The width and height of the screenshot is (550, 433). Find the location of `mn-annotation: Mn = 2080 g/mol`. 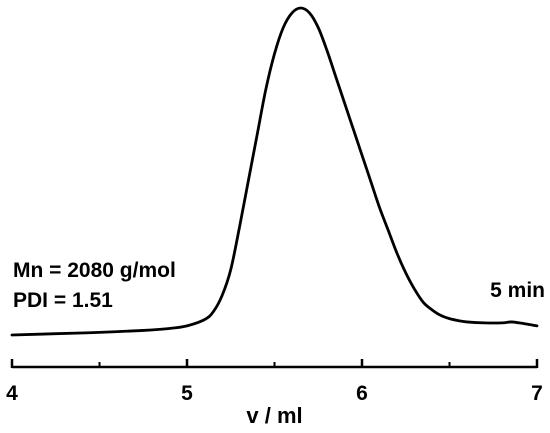

mn-annotation: Mn = 2080 g/mol is located at coordinates (94, 270).